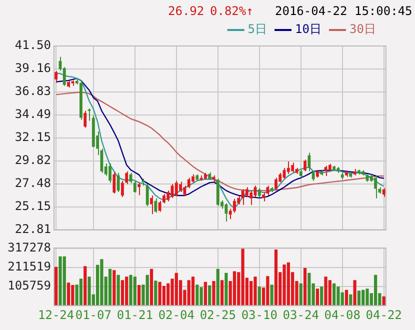 This screenshot has height=330, width=415. Describe the element at coordinates (29, 285) in the screenshot. I see `y-tick-label: 105759` at that location.